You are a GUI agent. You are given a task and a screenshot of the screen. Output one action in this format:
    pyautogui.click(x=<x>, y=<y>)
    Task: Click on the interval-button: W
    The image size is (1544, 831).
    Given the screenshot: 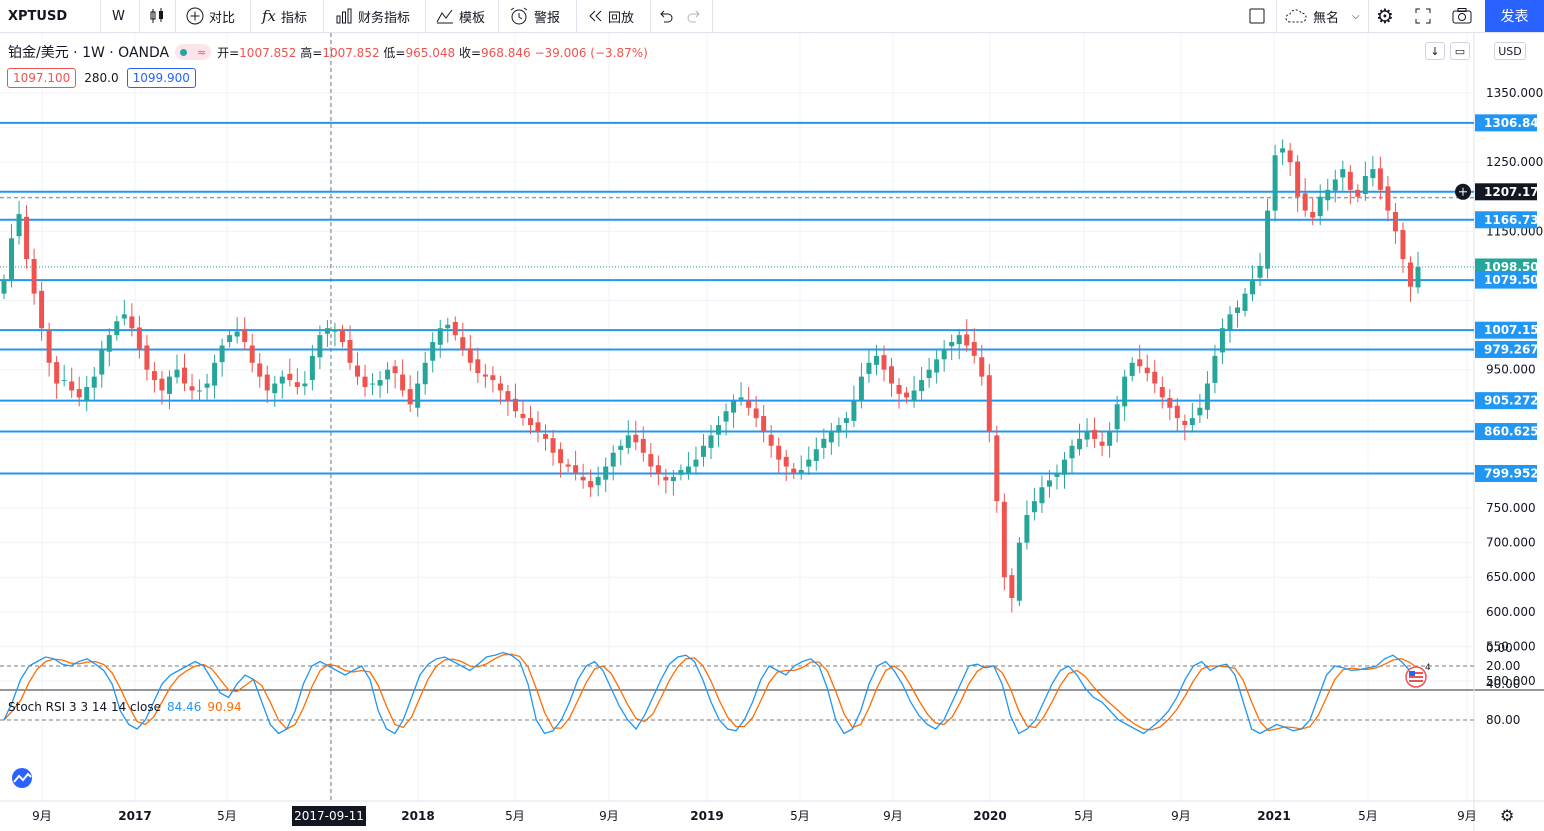 What is the action you would take?
    pyautogui.click(x=118, y=16)
    